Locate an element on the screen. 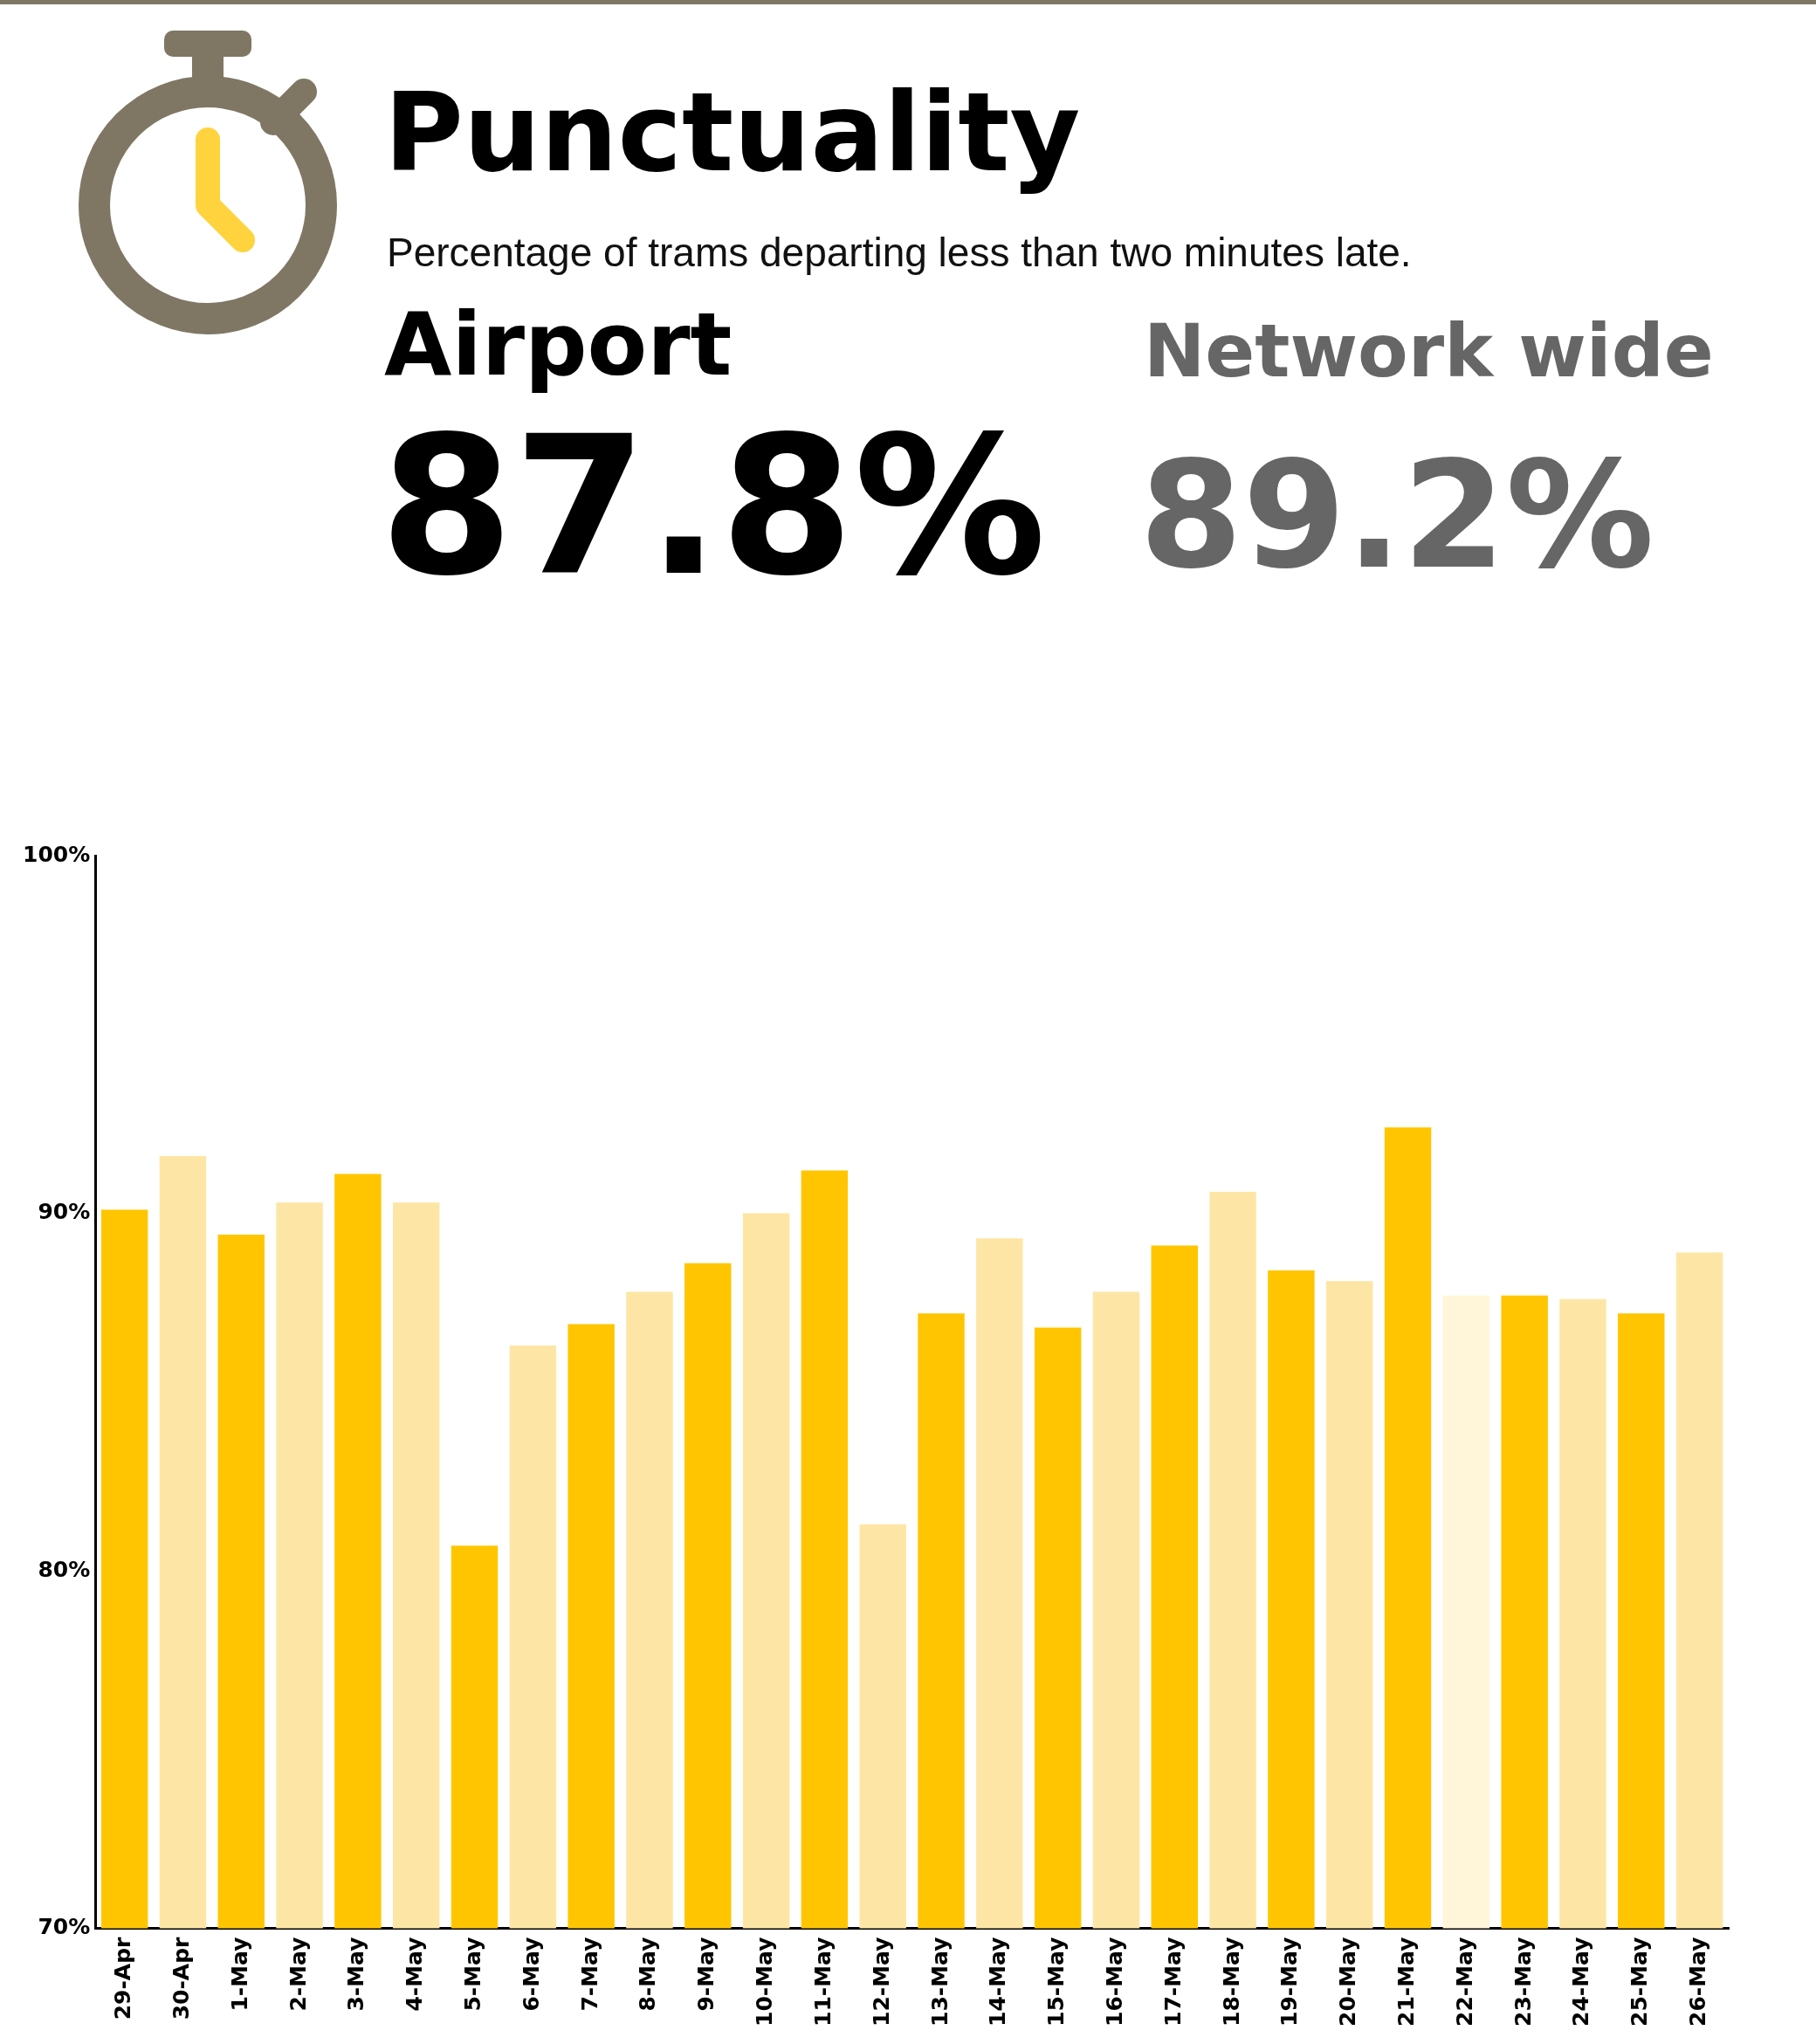 Image resolution: width=1816 pixels, height=2044 pixels. x-tick-label: 17-May is located at coordinates (1172, 1982).